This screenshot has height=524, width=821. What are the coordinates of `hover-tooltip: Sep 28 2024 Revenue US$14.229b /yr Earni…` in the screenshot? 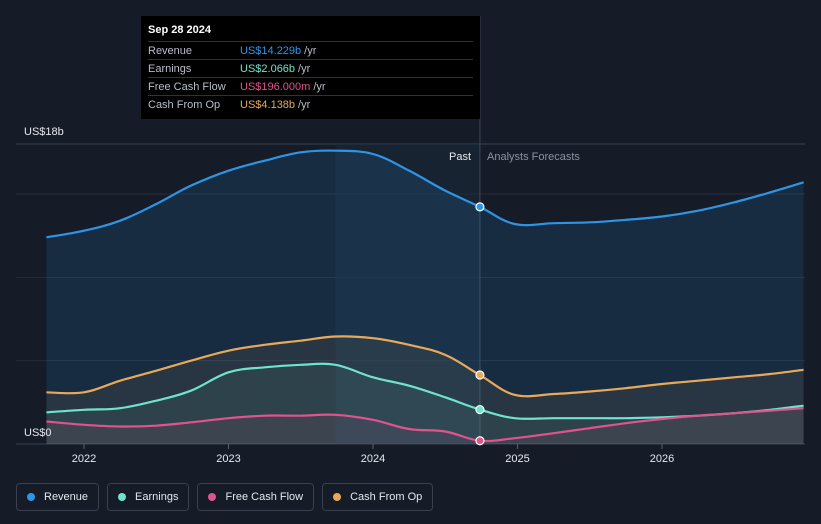 It's located at (310, 67).